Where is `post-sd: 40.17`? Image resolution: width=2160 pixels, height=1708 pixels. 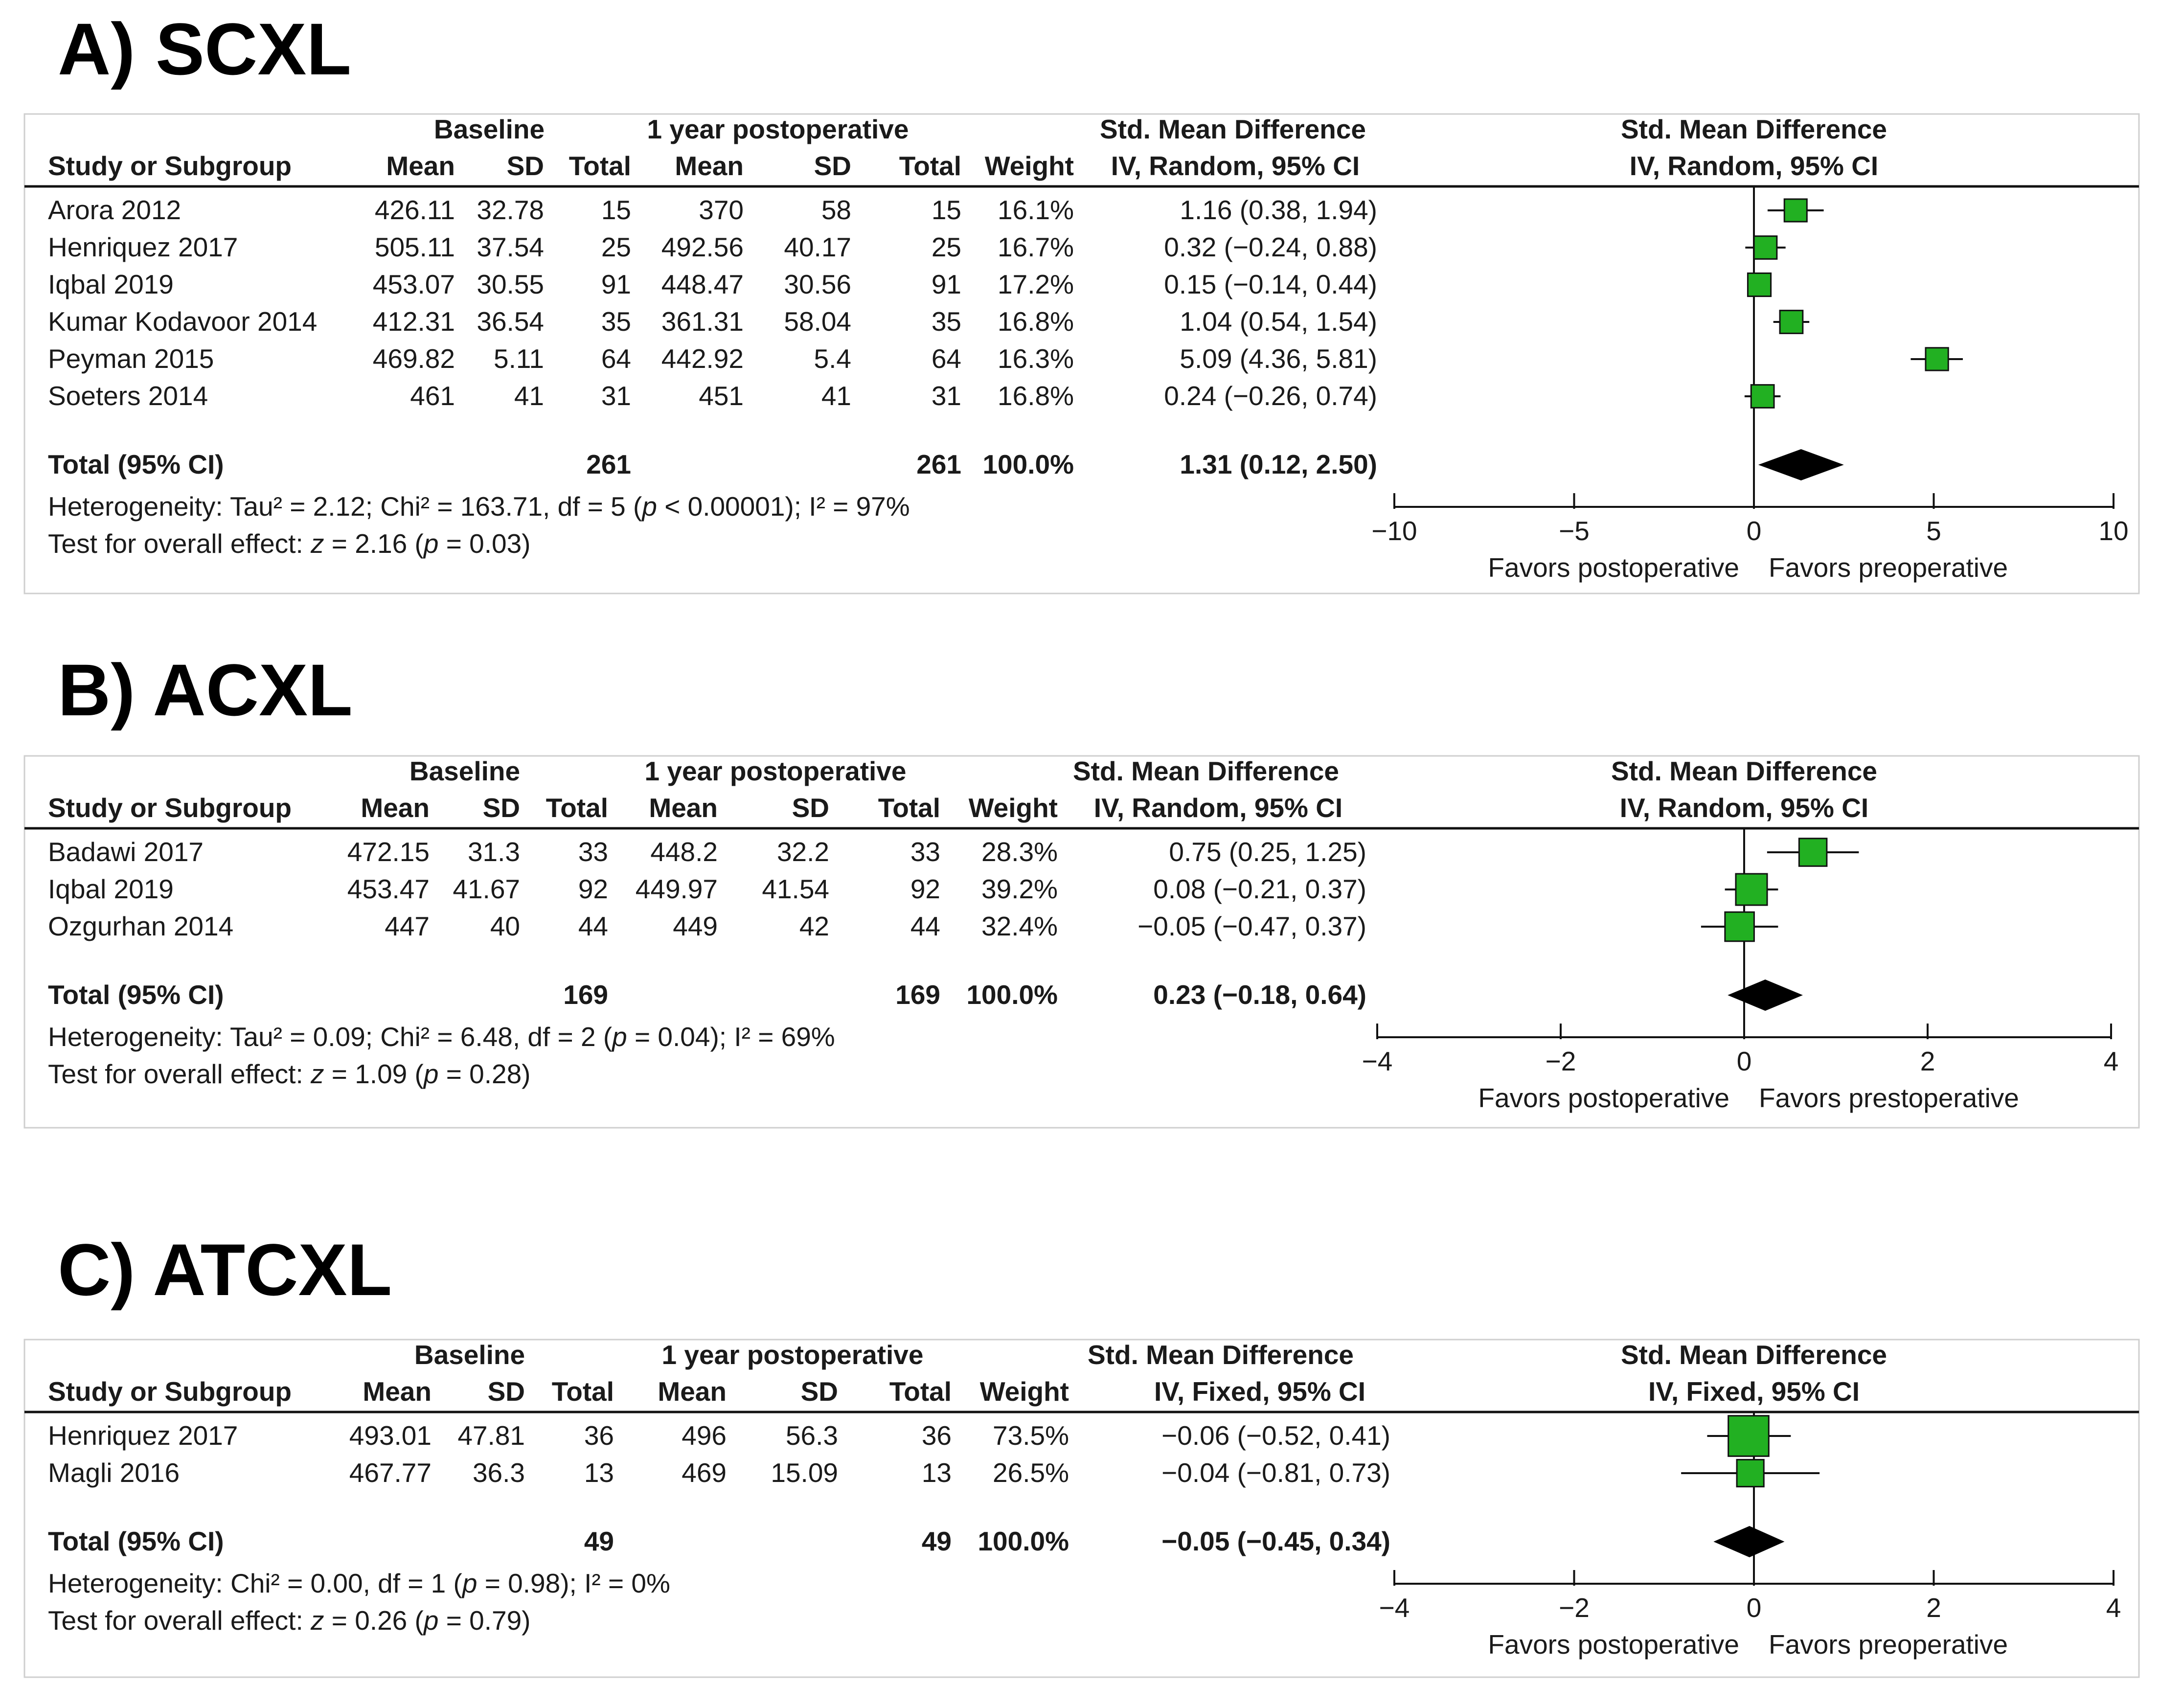
post-sd: 40.17 is located at coordinates (817, 247).